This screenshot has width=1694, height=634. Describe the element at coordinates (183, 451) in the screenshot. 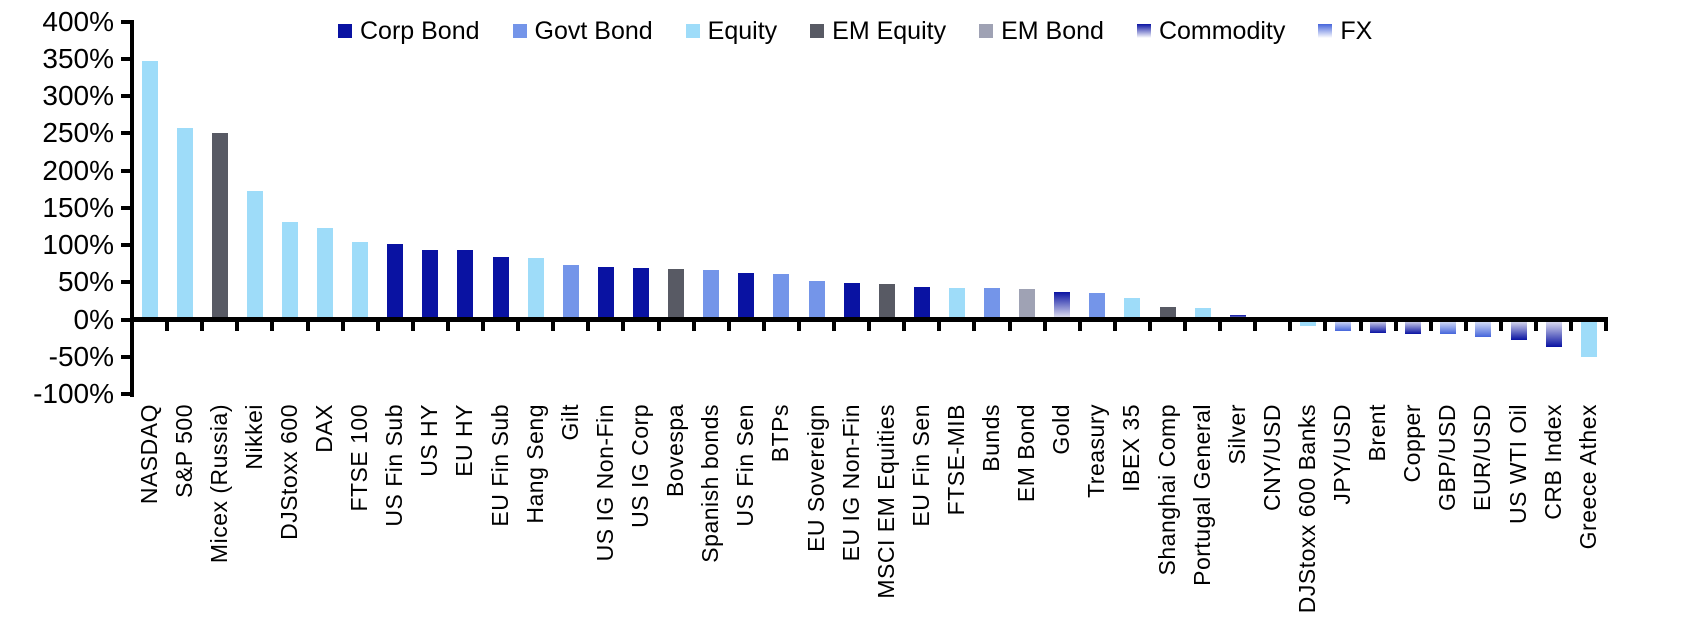

I see `x-axis-label-s-p-500: S&P 500` at that location.